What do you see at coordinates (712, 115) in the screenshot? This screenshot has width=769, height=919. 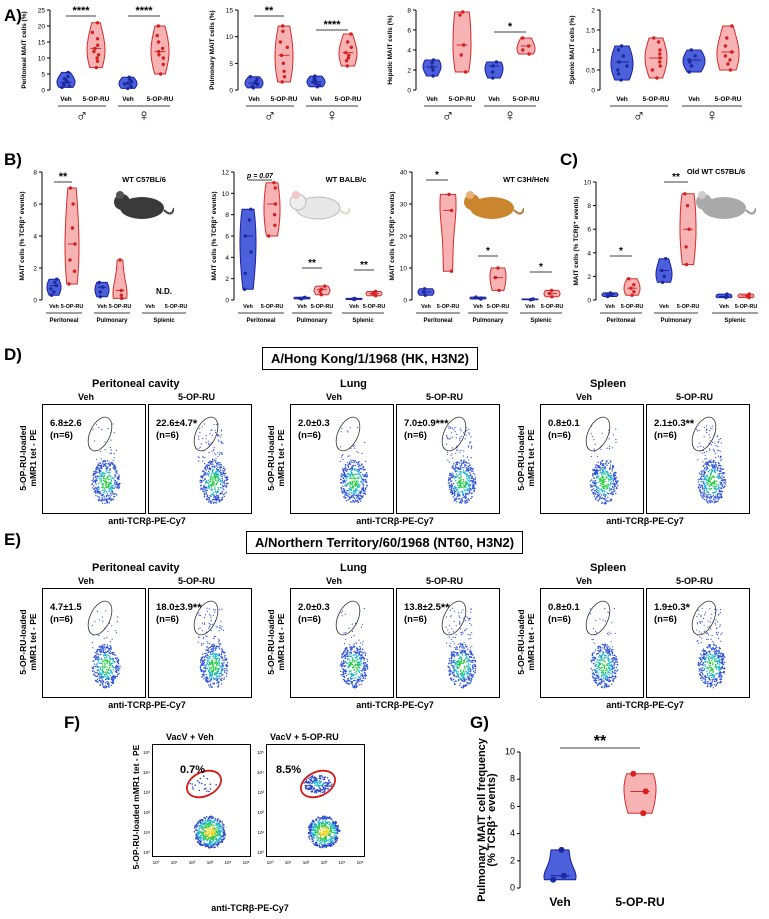 I see `group-label: ♀` at bounding box center [712, 115].